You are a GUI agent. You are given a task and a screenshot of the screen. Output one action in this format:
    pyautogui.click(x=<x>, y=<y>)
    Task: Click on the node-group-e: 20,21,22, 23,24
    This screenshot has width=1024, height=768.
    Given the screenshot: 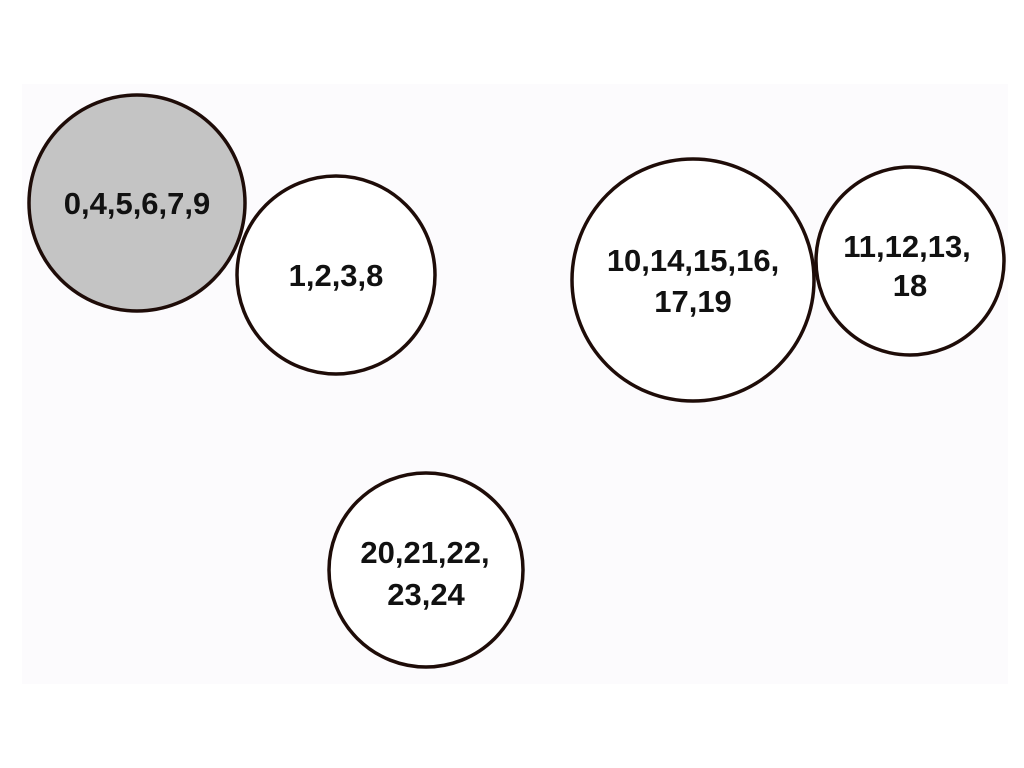 What is the action you would take?
    pyautogui.click(x=426, y=570)
    